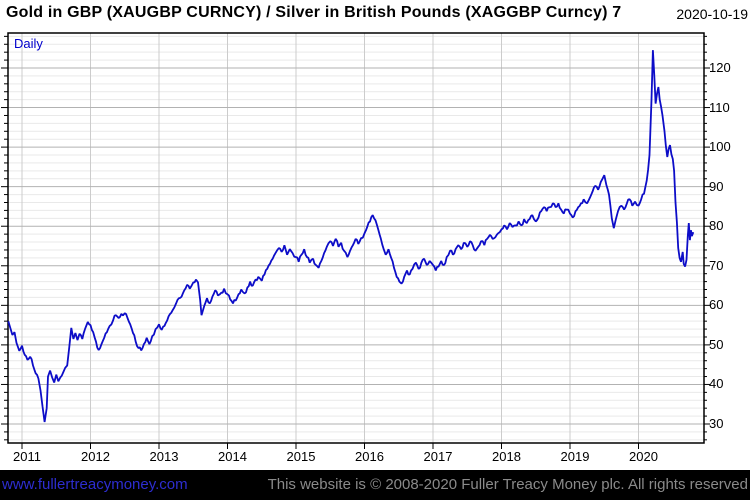  What do you see at coordinates (716, 226) in the screenshot?
I see `y-axis-label: 80` at bounding box center [716, 226].